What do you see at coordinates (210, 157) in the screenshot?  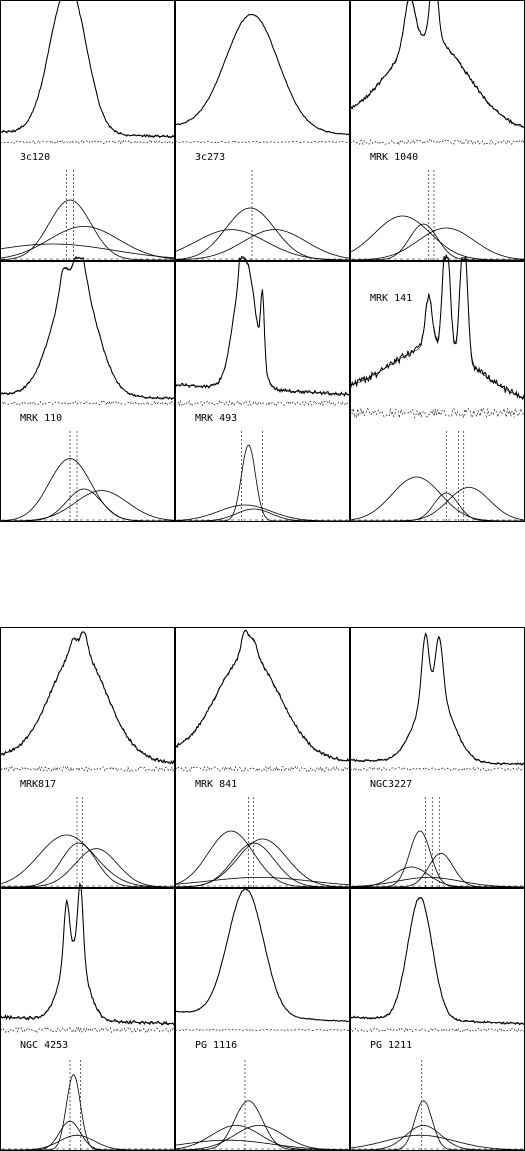 I see `panel-label: 3c273` at bounding box center [210, 157].